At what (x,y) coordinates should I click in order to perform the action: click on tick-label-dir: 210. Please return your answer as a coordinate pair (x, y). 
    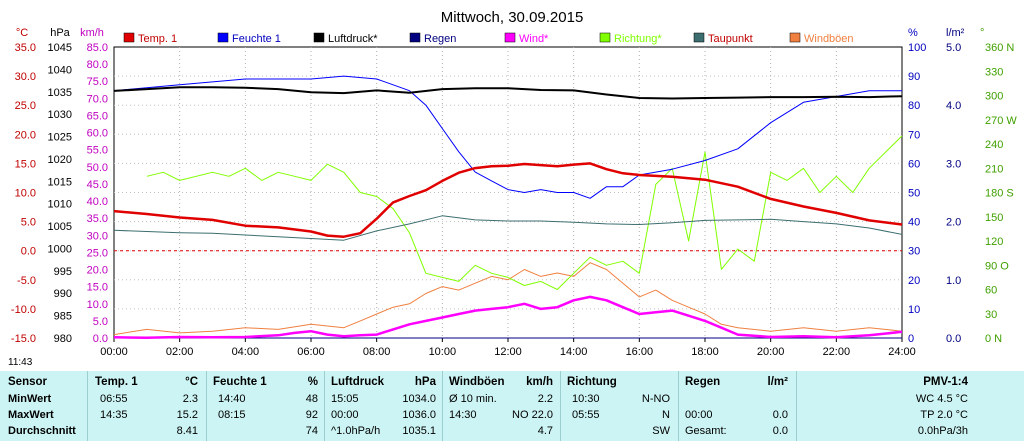
    Looking at the image, I should click on (994, 169).